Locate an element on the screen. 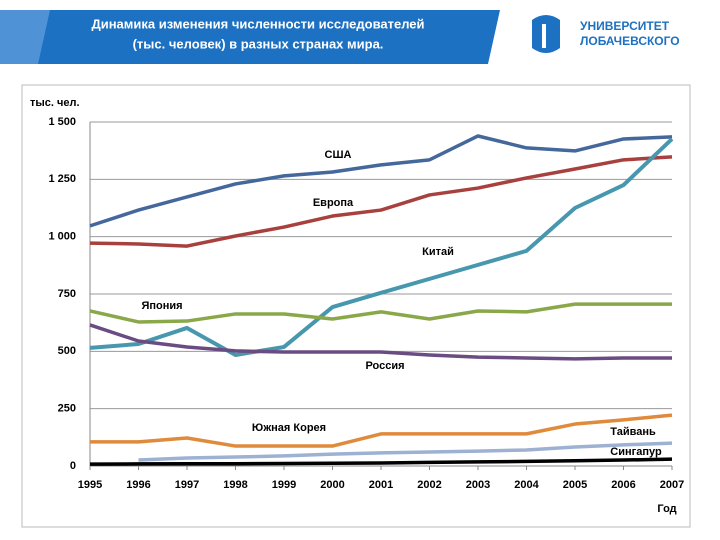  x-tick-label: 2000 is located at coordinates (332, 485).